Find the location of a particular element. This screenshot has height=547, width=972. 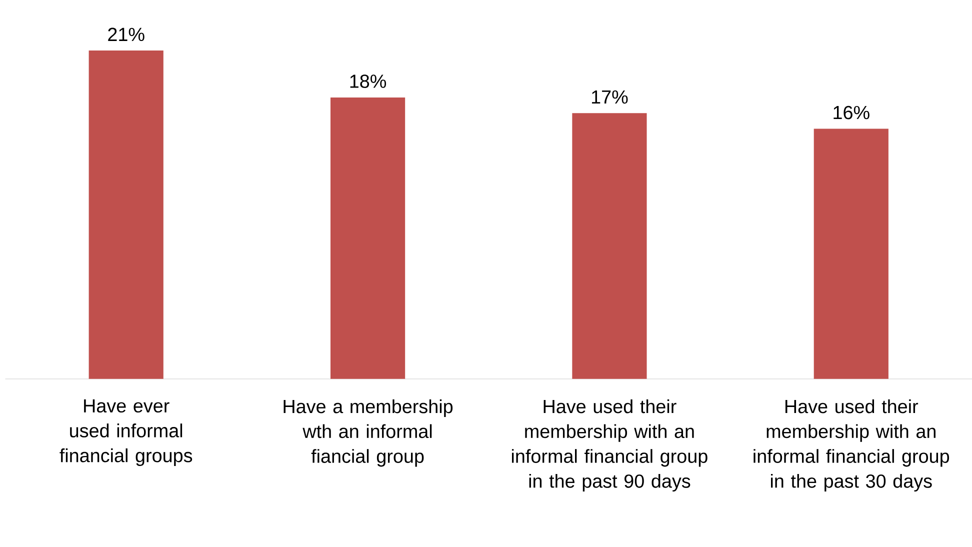

data-label: 16% is located at coordinates (852, 113).